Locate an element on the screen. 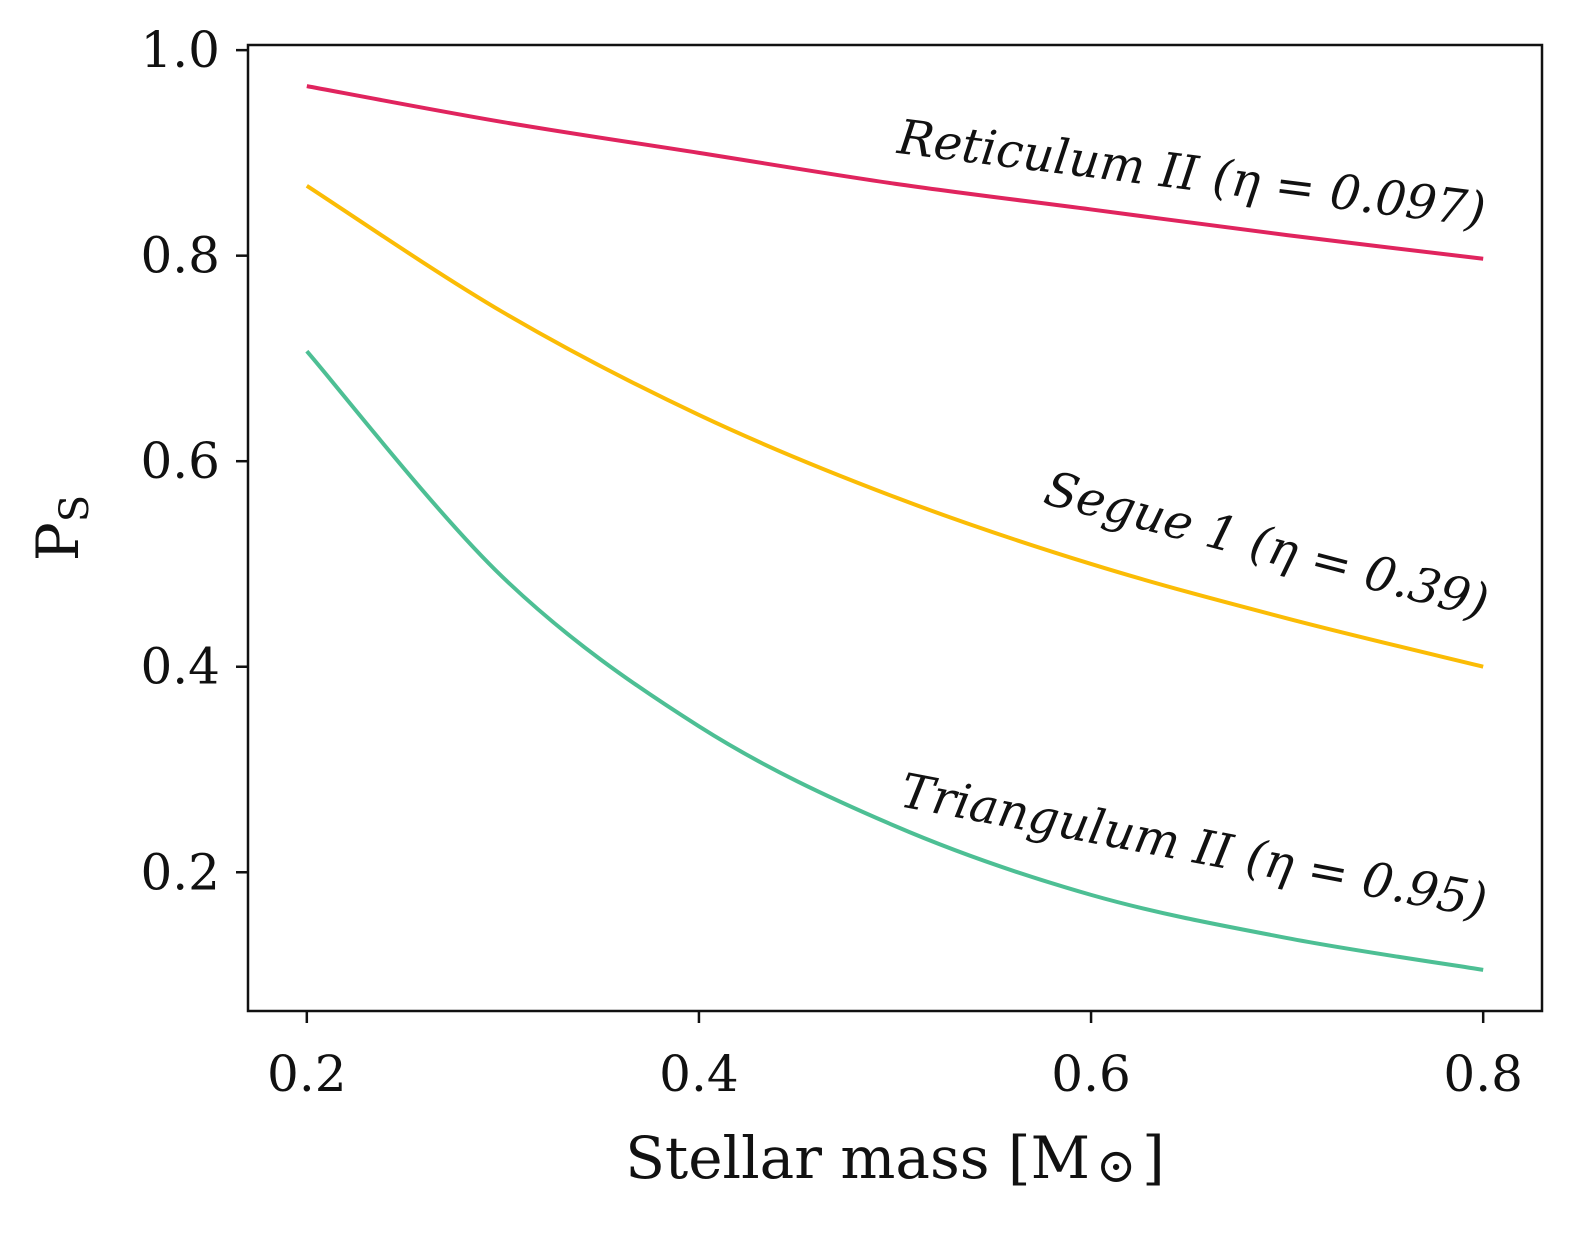 This screenshot has height=1234, width=1577. y-axis-title: PS is located at coordinates (61, 528).